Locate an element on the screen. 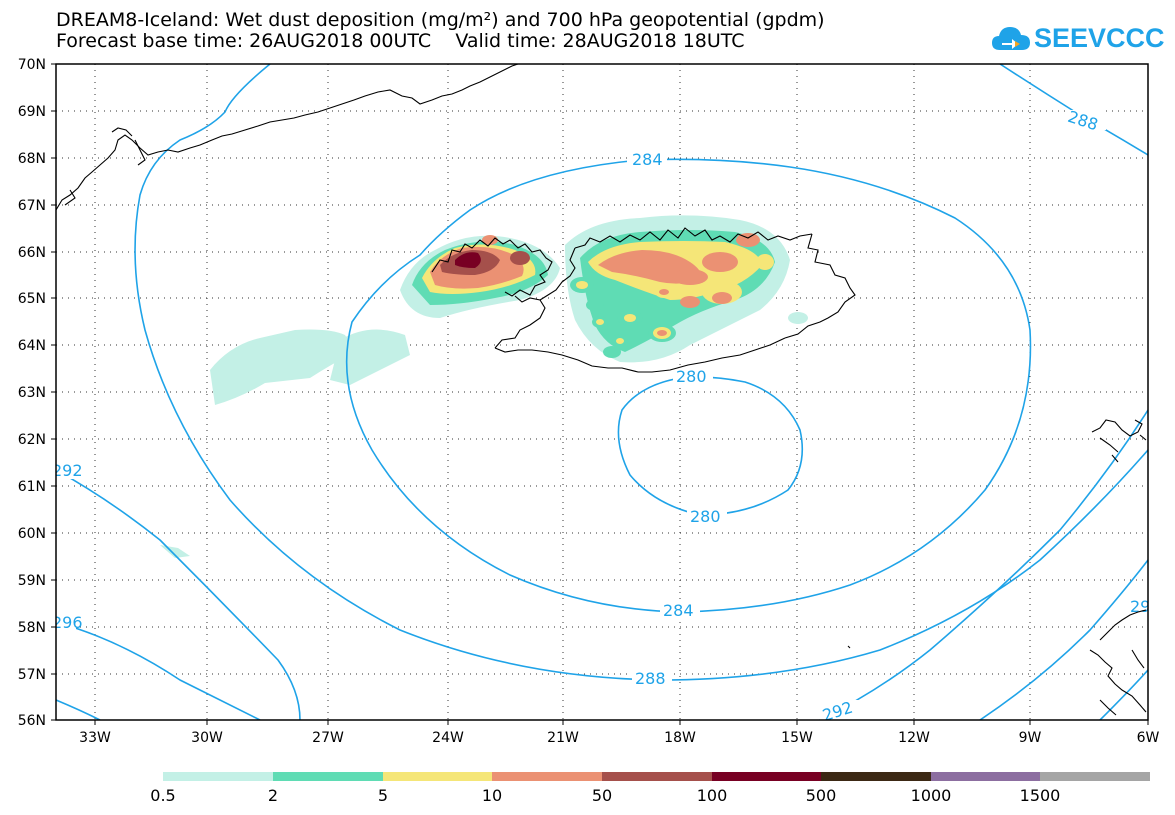 The width and height of the screenshot is (1175, 815). contour-296-sw is located at coordinates (158, 670).